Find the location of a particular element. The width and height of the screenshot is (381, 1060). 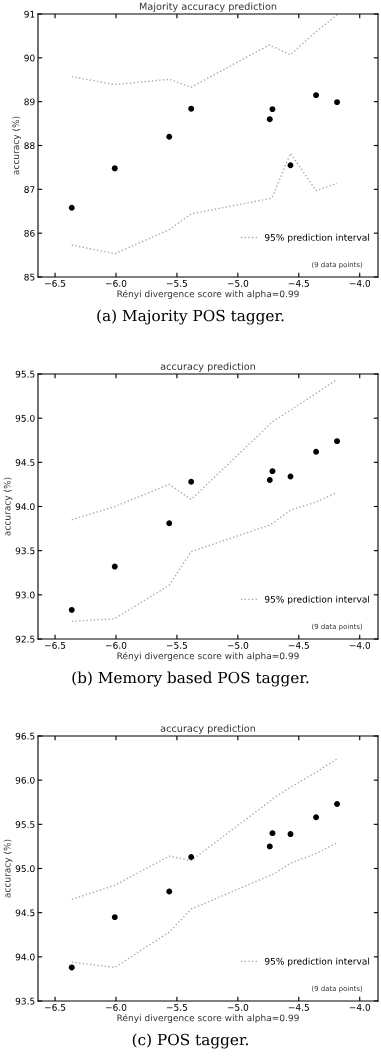

text: (c) POS tagger. is located at coordinates (190, 1041).